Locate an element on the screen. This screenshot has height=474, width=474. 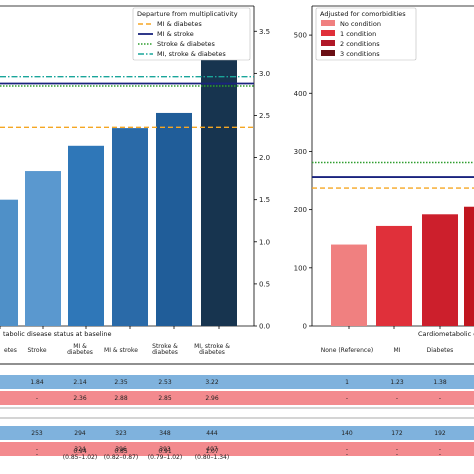
table-col-header: None (Reference) is located at coordinates (347, 350).